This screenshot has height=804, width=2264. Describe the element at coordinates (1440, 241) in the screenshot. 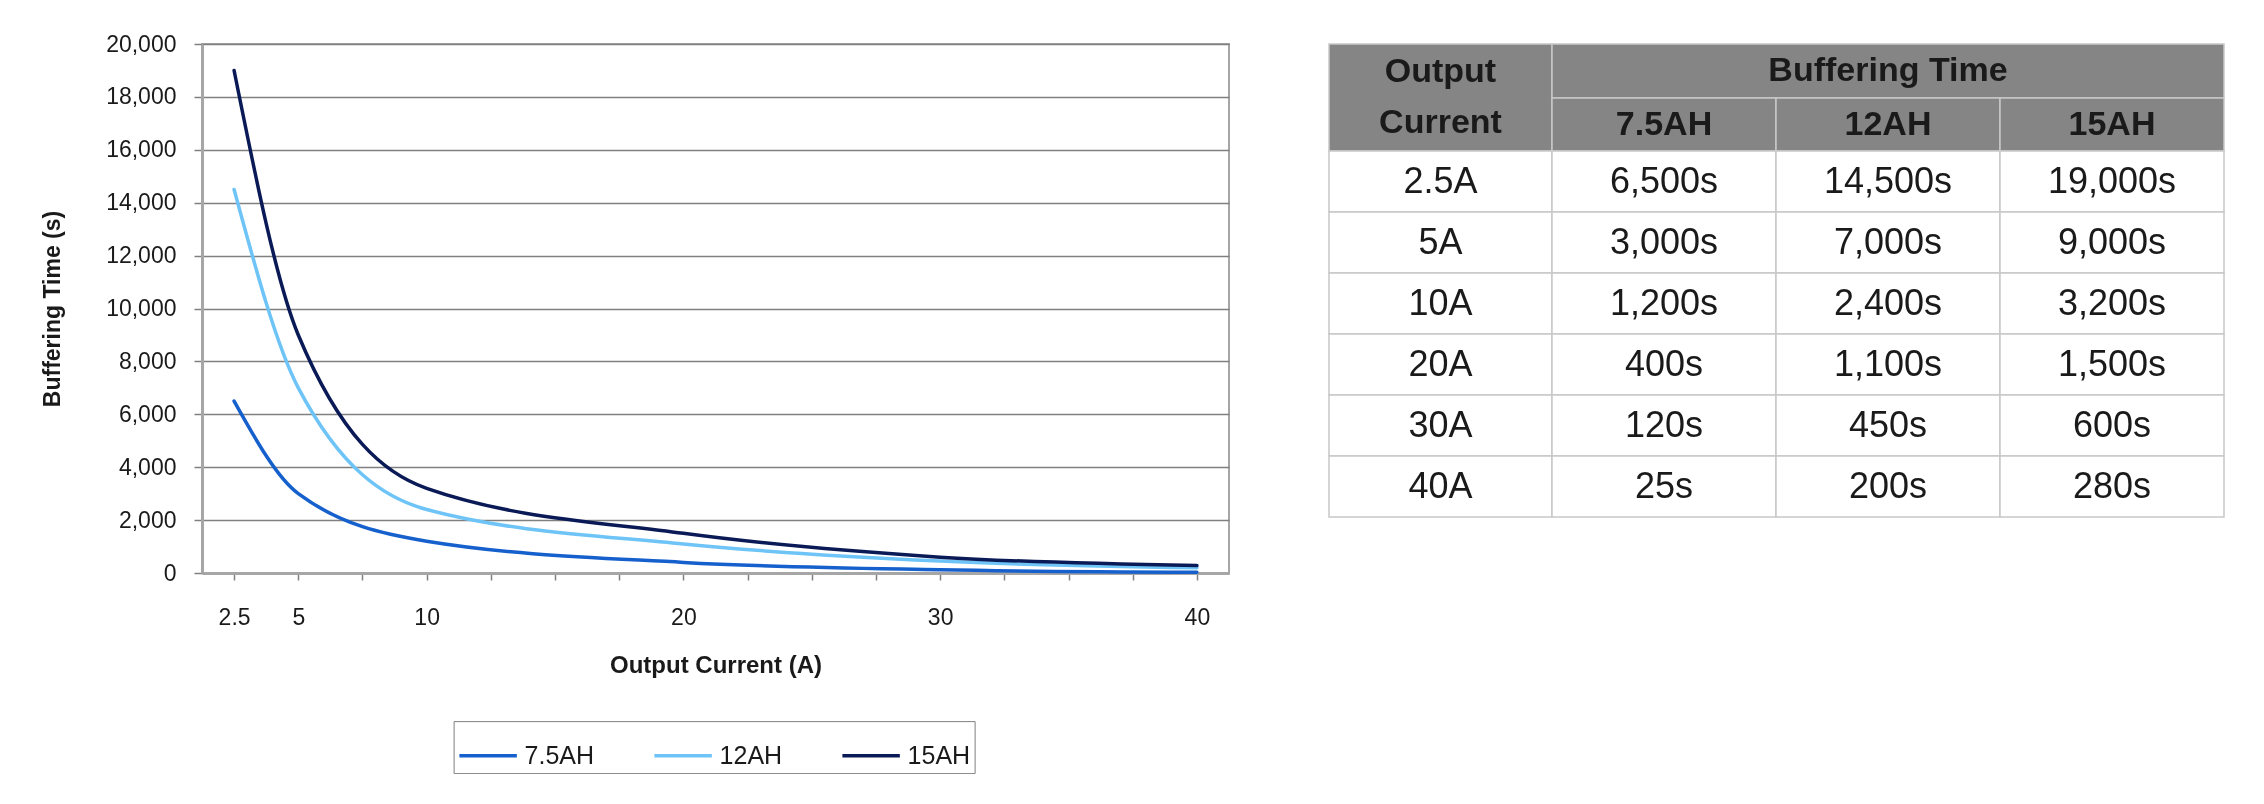

I see `text: 5A` at that location.